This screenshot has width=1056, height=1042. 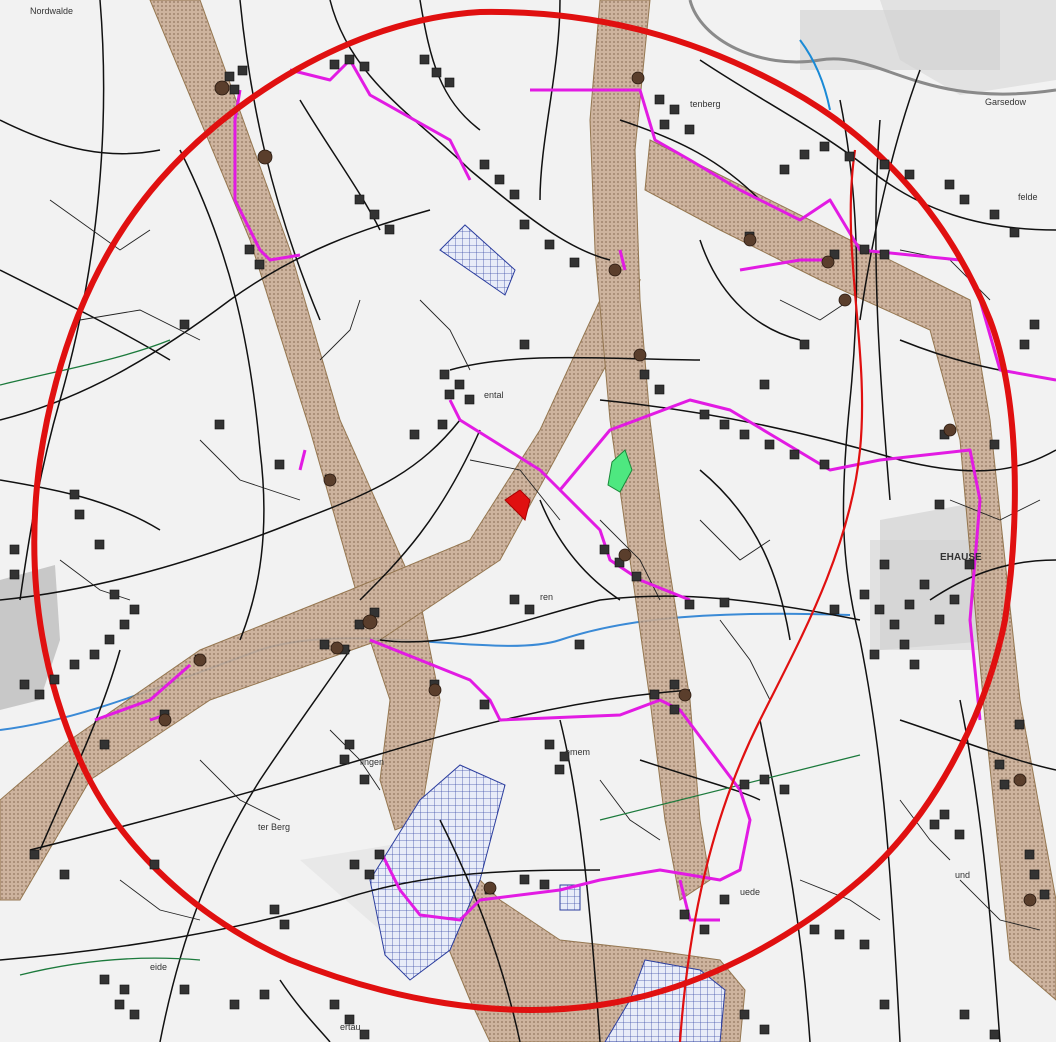 What do you see at coordinates (872, 48) in the screenshot?
I see `river` at bounding box center [872, 48].